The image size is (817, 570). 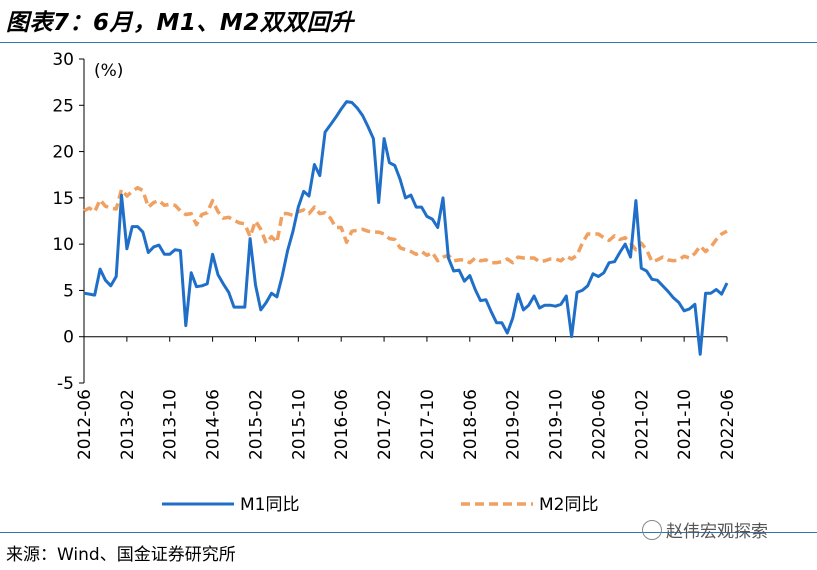 I want to click on figure-title: 图表7：6月，M1、M2双双回升, so click(x=180, y=23).